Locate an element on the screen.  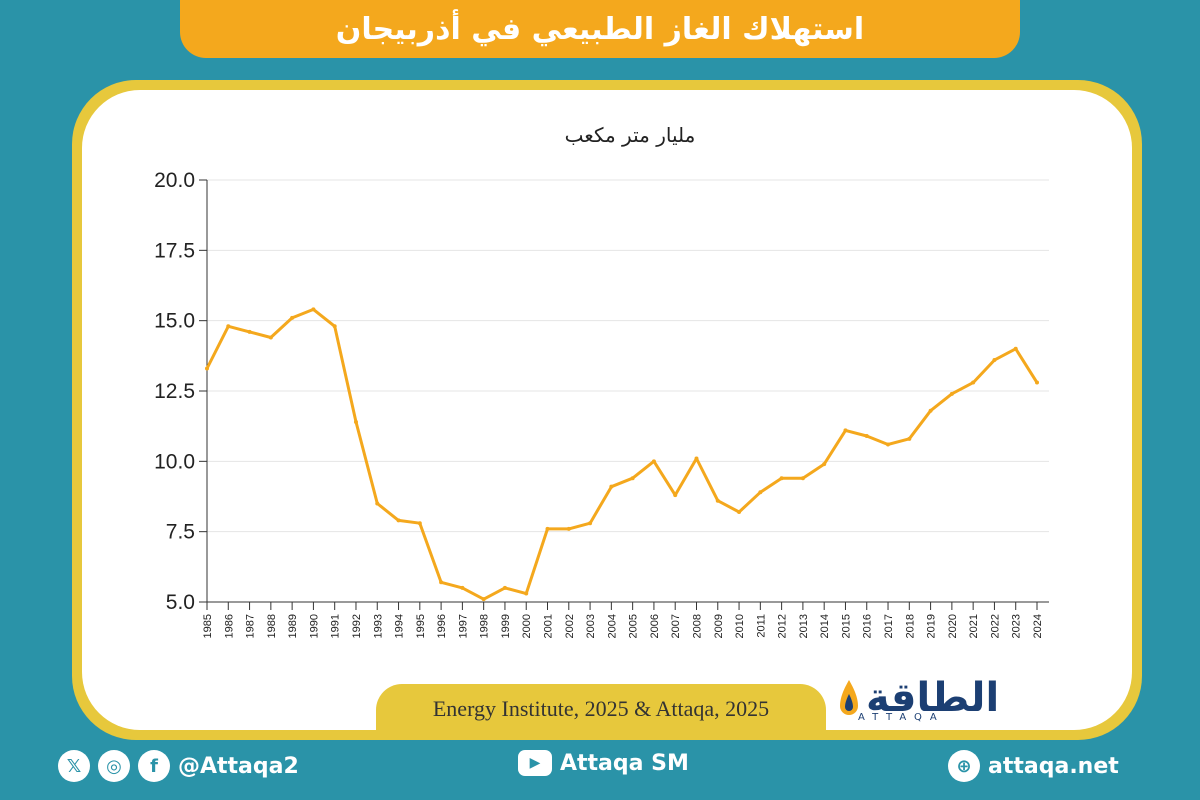
x-tick-label: 2020 is located at coordinates (953, 626).